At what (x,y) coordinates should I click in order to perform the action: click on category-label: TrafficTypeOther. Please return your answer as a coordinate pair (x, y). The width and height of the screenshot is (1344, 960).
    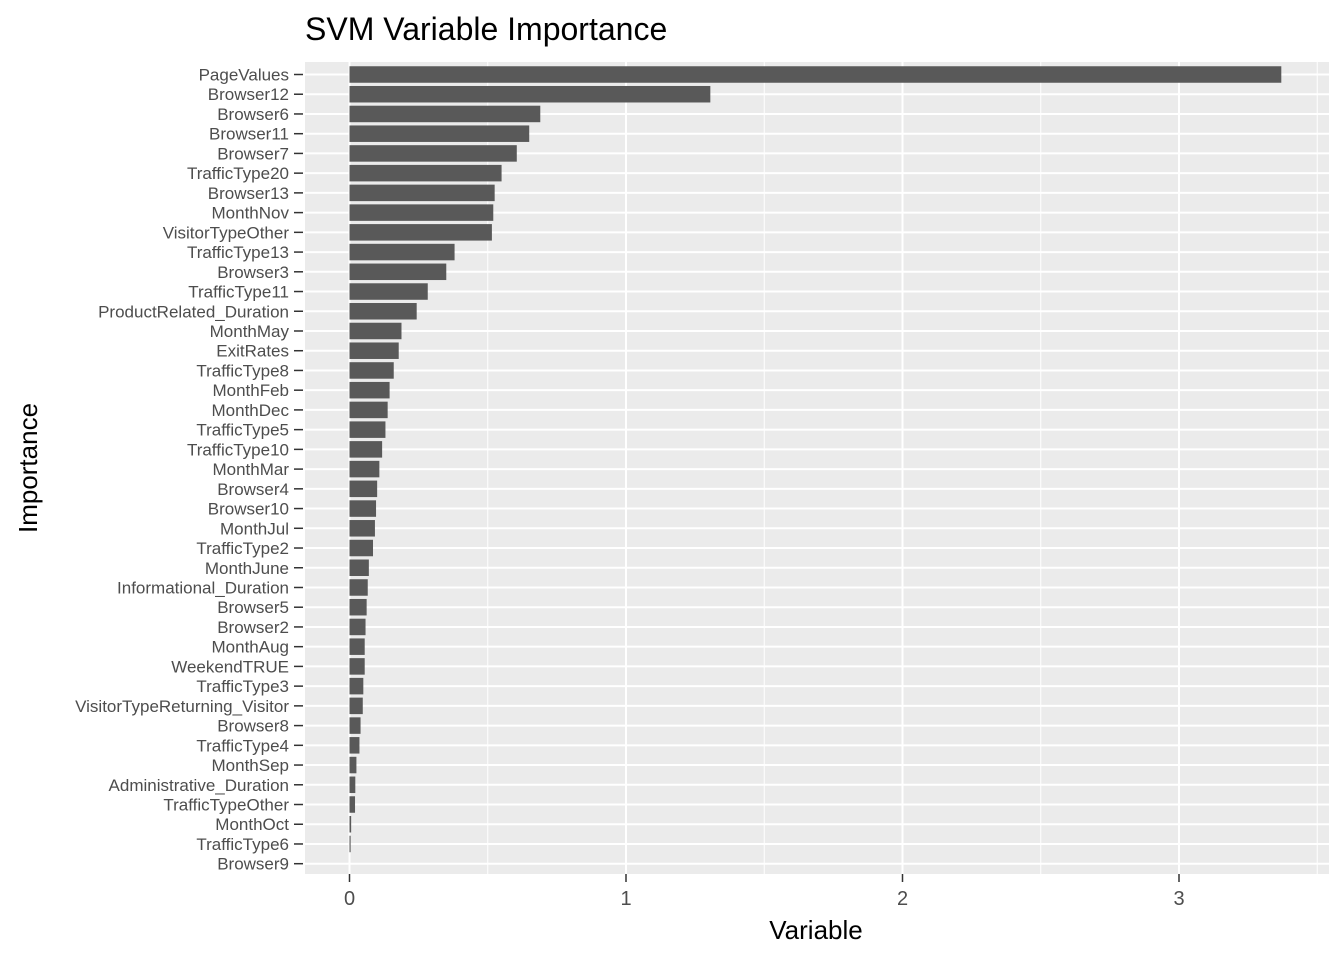
    Looking at the image, I should click on (226, 805).